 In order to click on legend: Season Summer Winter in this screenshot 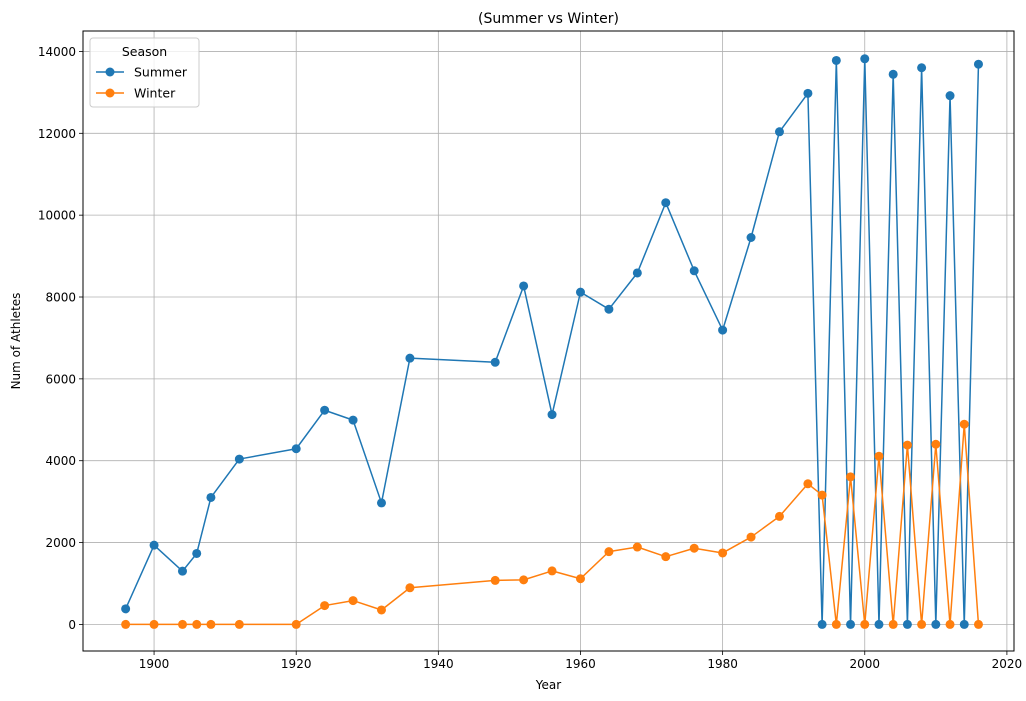, I will do `click(144, 72)`.